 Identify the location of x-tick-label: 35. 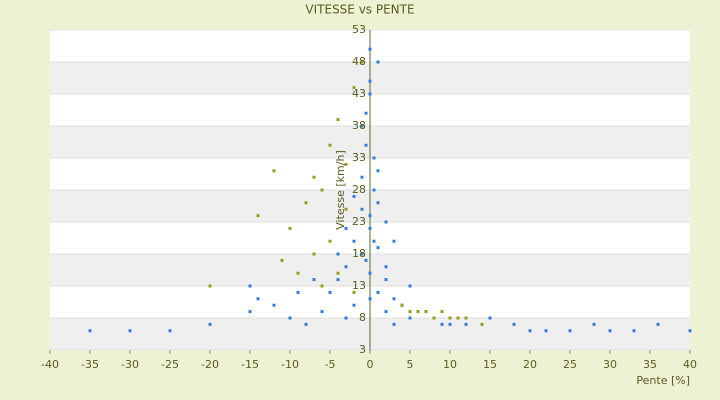
(650, 364).